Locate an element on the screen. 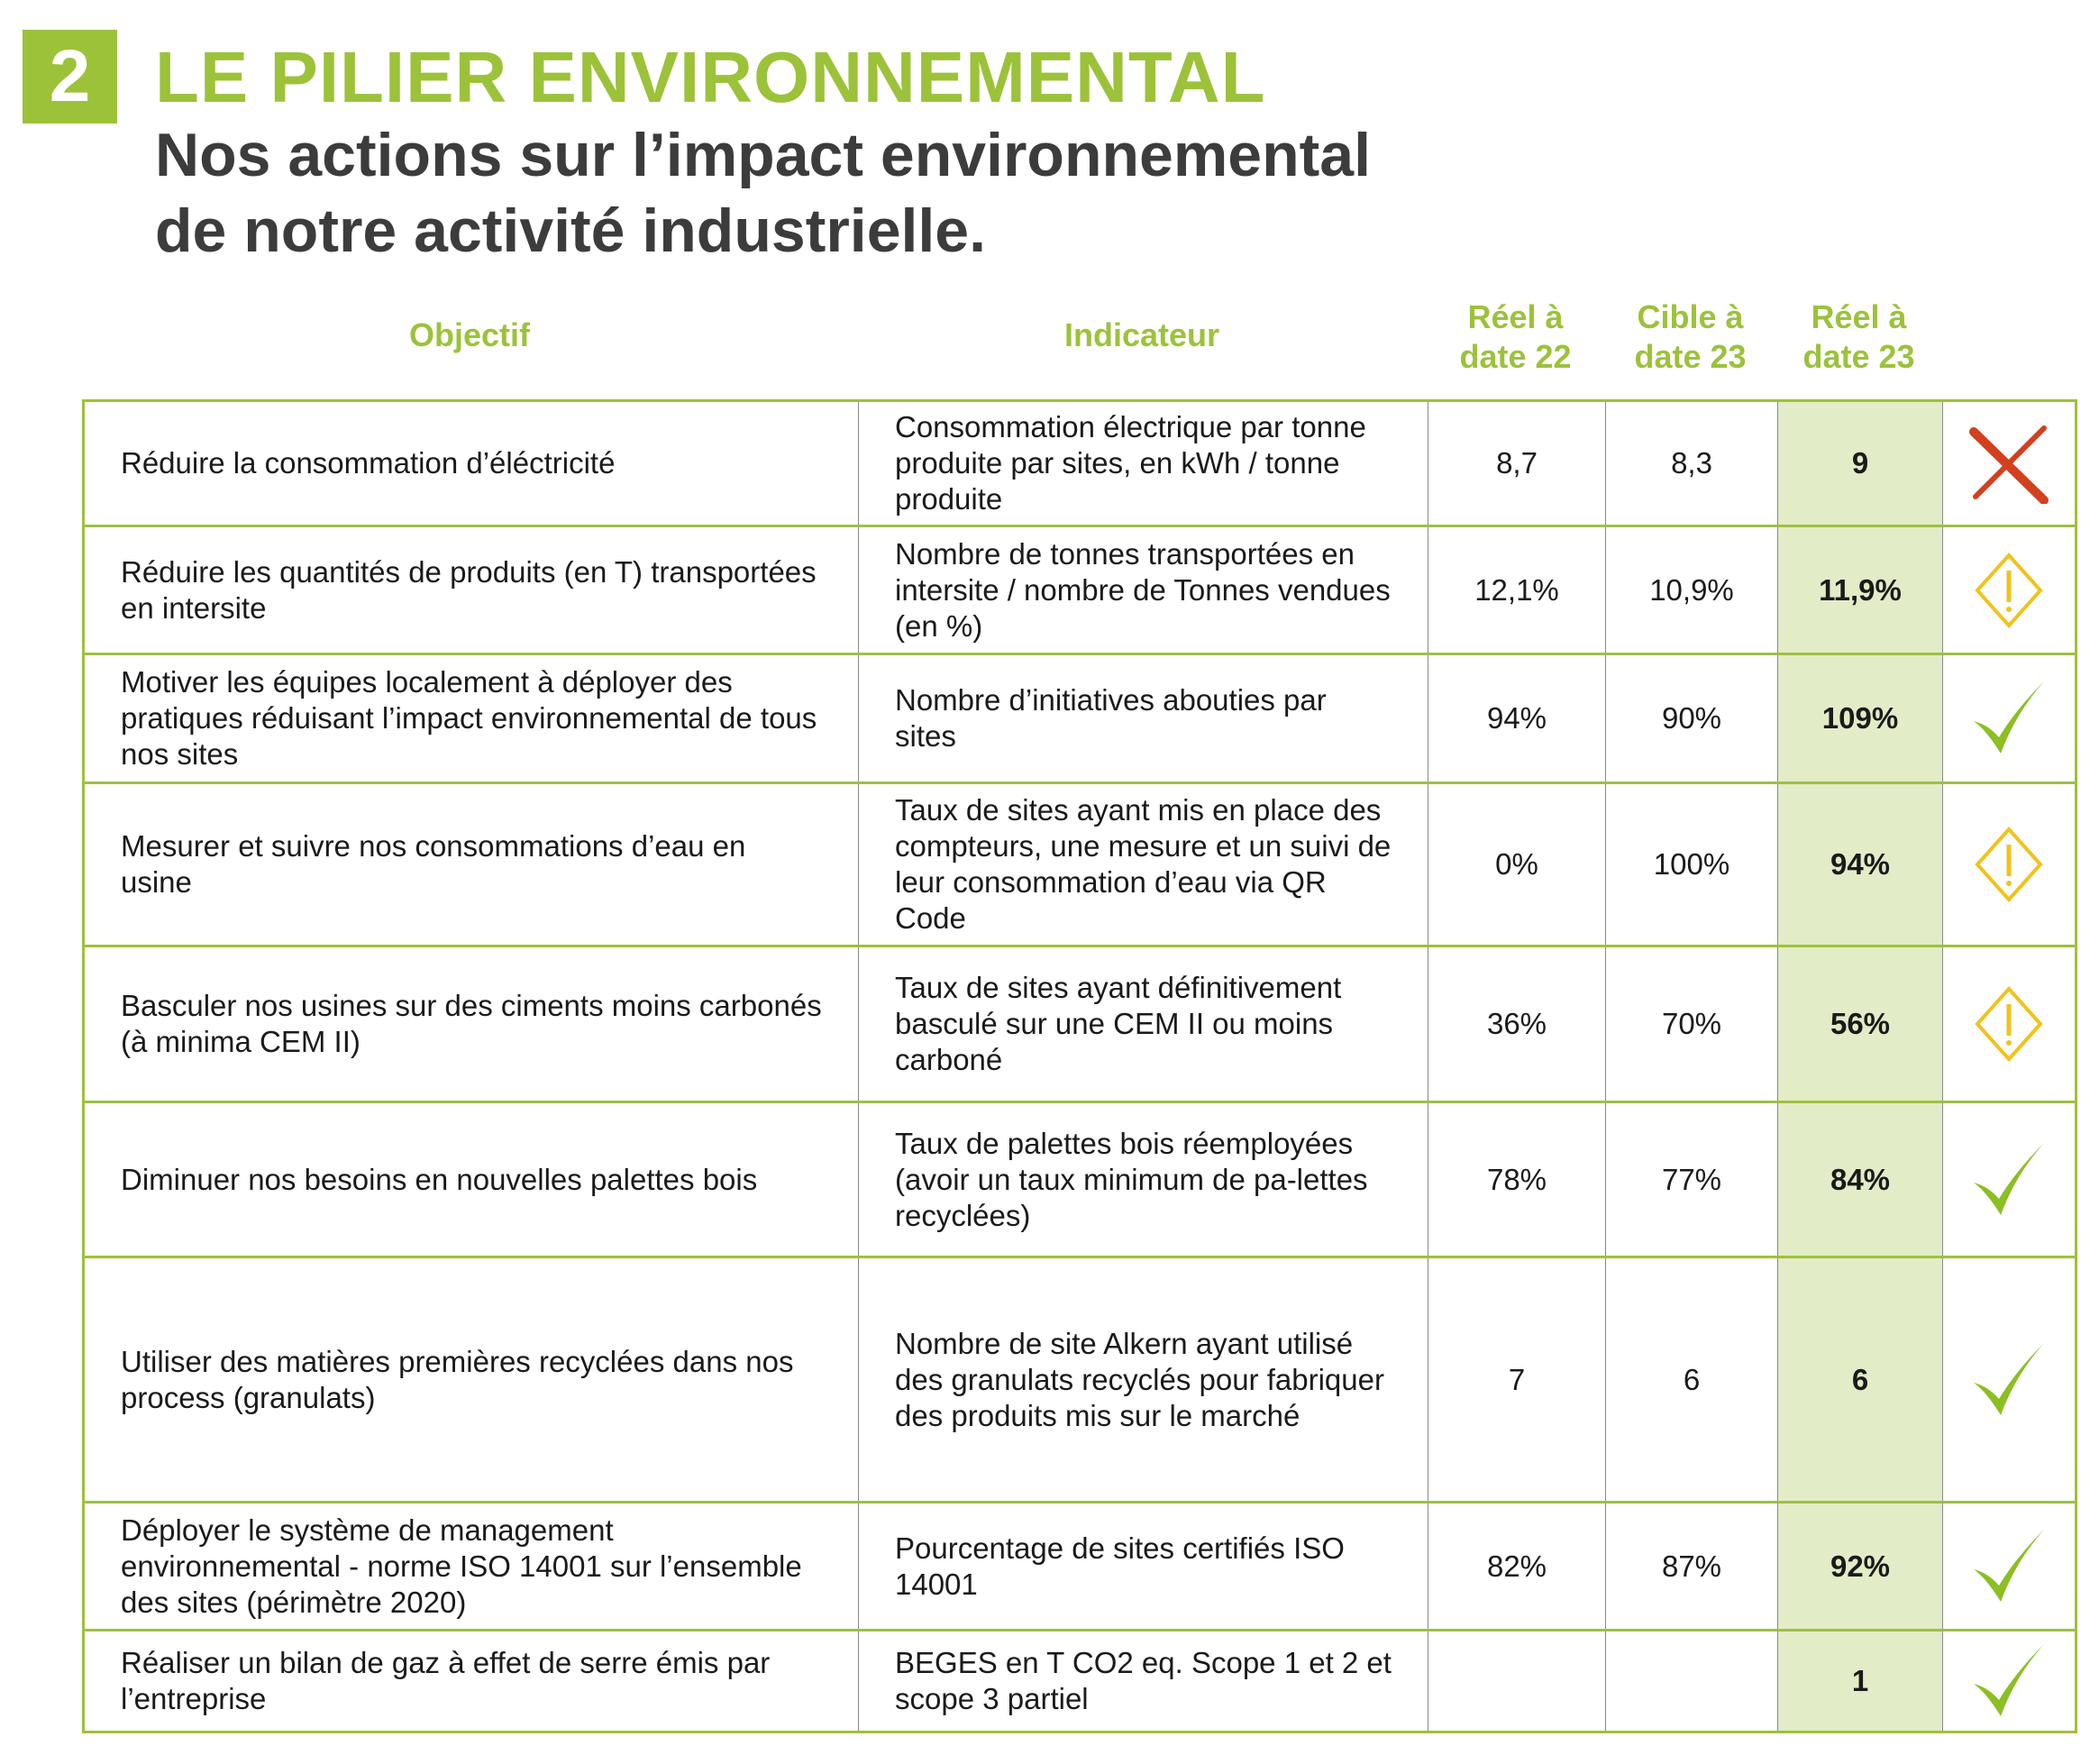 This screenshot has height=1764, width=2099. reel-22-cell: 12,1% is located at coordinates (1517, 590).